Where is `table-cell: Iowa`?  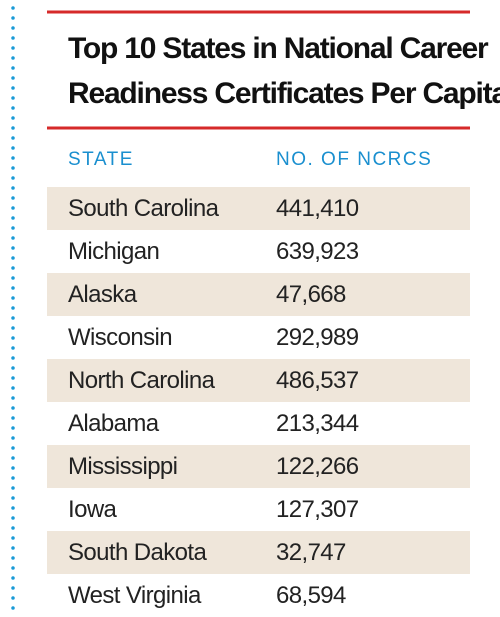 table-cell: Iowa is located at coordinates (93, 509).